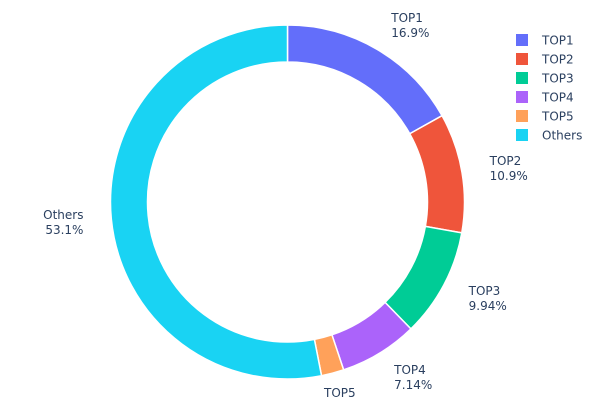 Image resolution: width=600 pixels, height=400 pixels. Describe the element at coordinates (63, 222) in the screenshot. I see `slice-label-others: Others 53.1%` at that location.